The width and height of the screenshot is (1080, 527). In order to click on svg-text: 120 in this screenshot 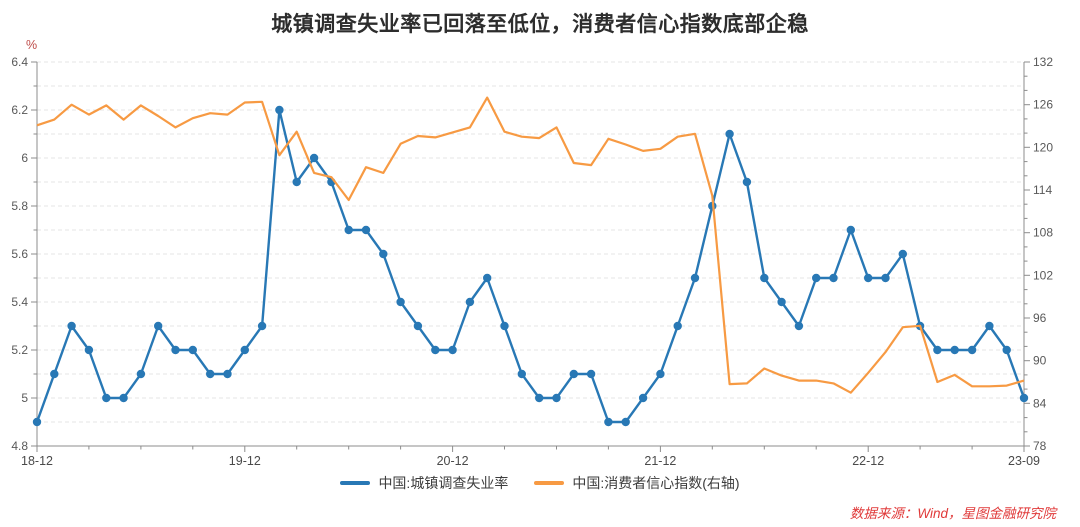, I will do `click(1043, 147)`.